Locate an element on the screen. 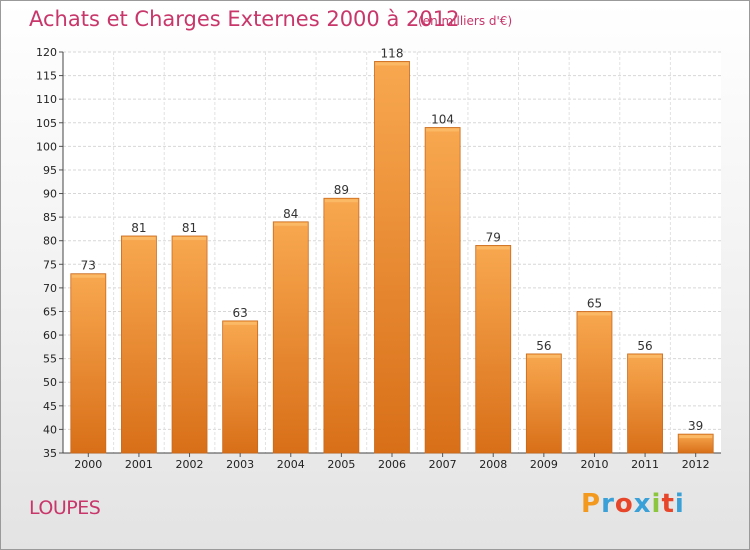 The image size is (750, 550). bar-2010 is located at coordinates (594, 382).